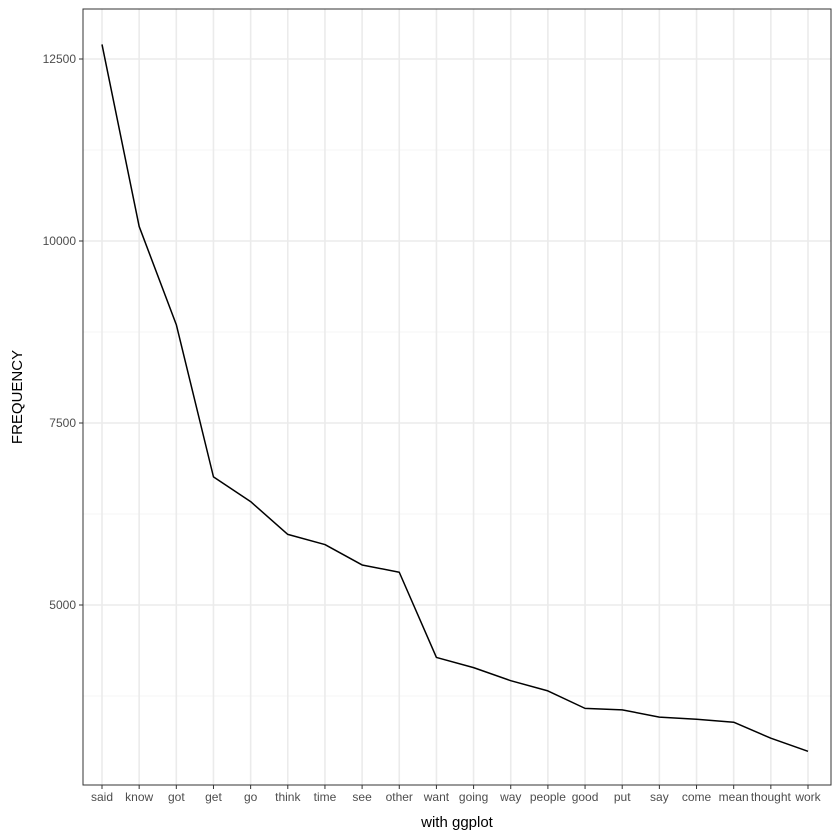 This screenshot has width=840, height=840. What do you see at coordinates (60, 332) in the screenshot?
I see `y-axis-tick-labels: 5000 7500 10000 12500` at bounding box center [60, 332].